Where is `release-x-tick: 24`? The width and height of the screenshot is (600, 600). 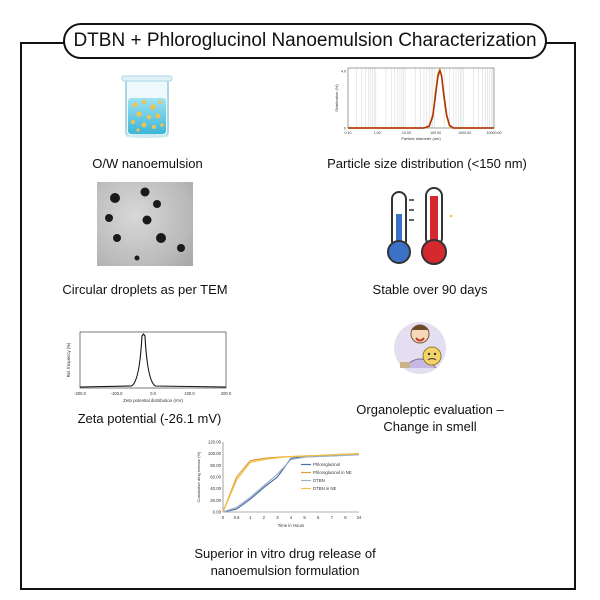 release-x-tick: 24 is located at coordinates (359, 517).